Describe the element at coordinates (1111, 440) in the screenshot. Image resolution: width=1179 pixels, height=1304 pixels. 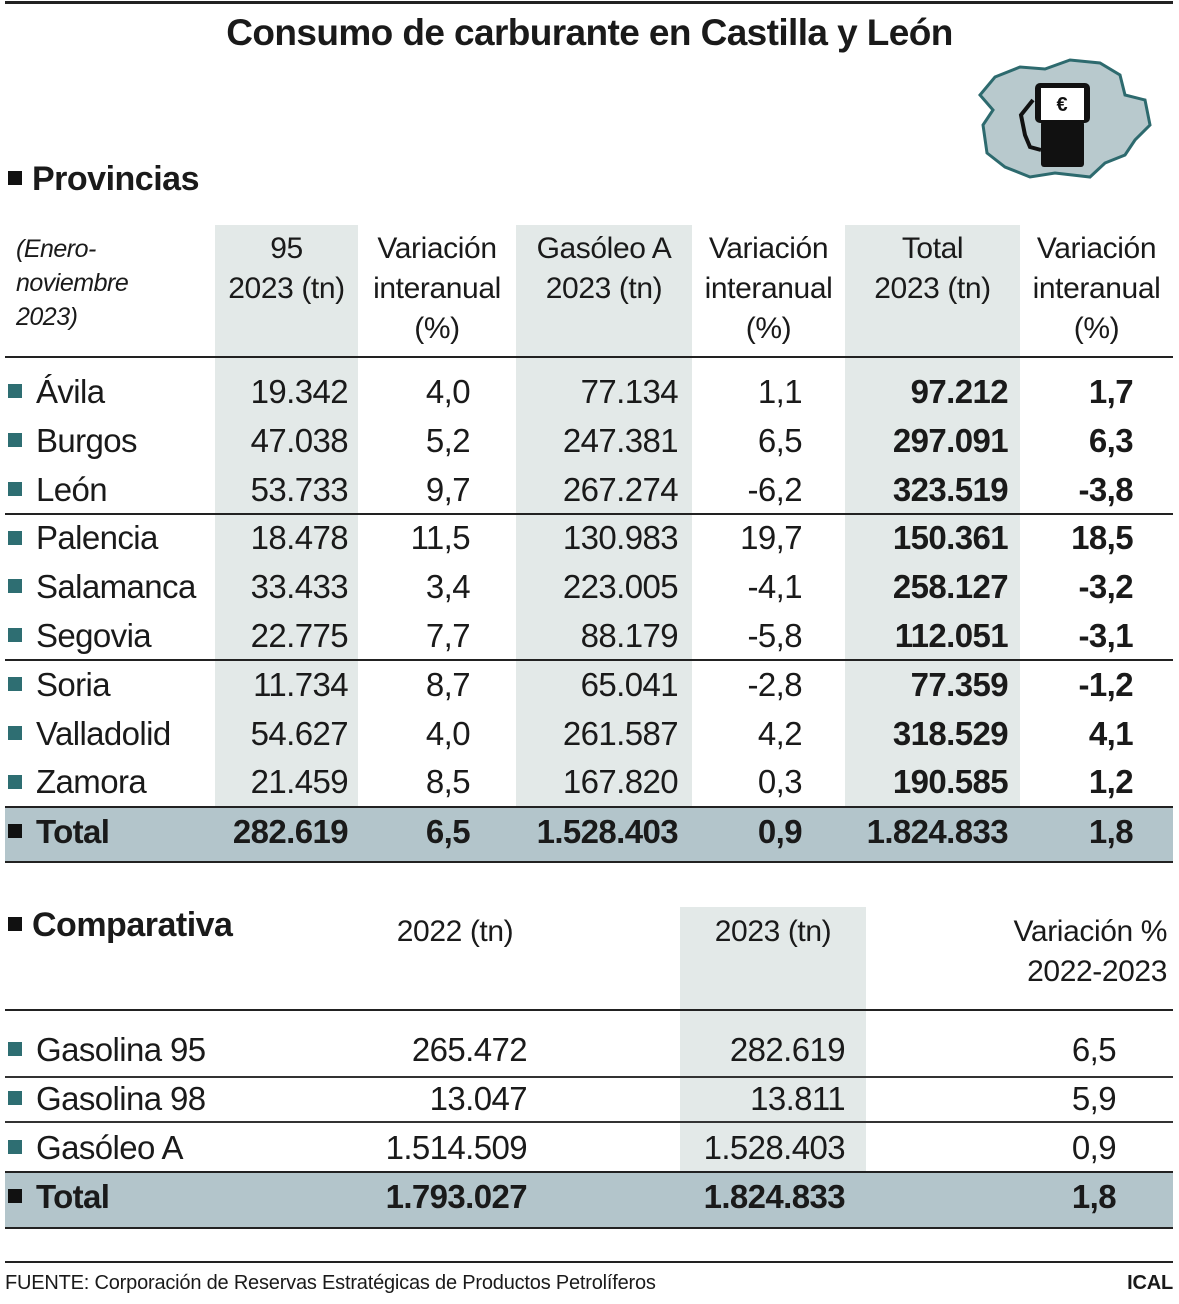
I see `table-cell: 6,3` at that location.